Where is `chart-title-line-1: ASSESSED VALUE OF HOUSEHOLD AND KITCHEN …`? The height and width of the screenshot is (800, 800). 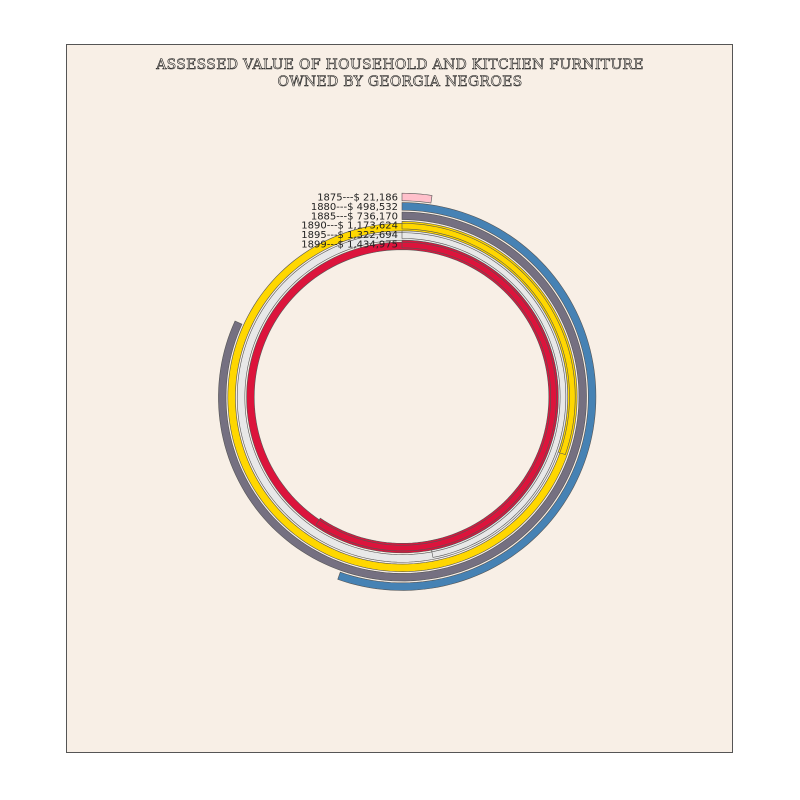 chart-title-line-1: ASSESSED VALUE OF HOUSEHOLD AND KITCHEN … is located at coordinates (399, 65).